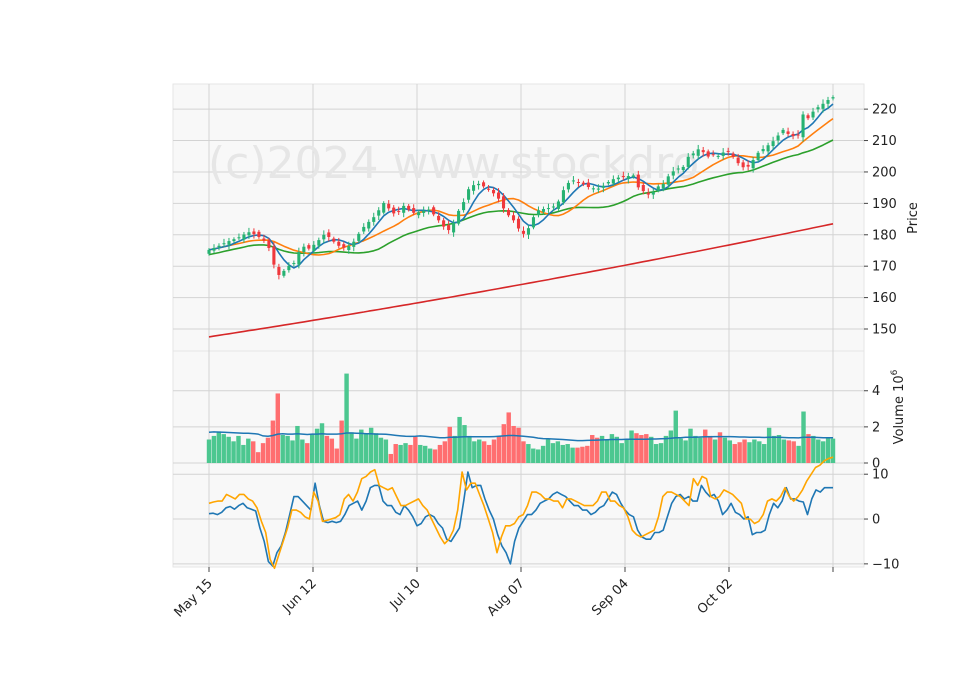 The height and width of the screenshot is (694, 960). What do you see at coordinates (521, 280) in the screenshot?
I see `moving-average-long-line` at bounding box center [521, 280].